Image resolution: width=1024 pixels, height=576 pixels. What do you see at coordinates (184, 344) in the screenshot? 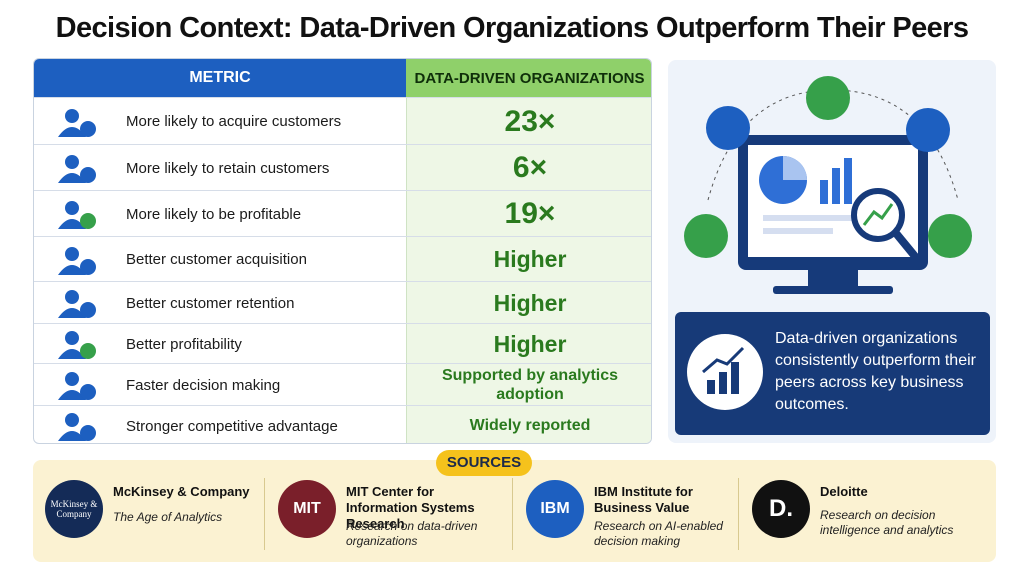
I see `metric-label: Better profitability` at bounding box center [184, 344].